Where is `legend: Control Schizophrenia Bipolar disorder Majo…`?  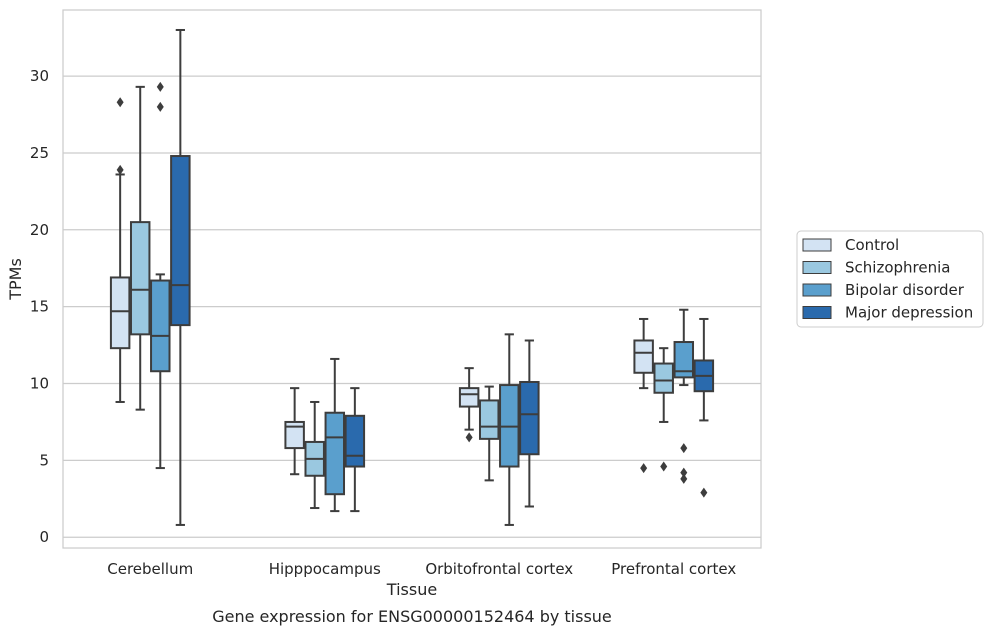 legend: Control Schizophrenia Bipolar disorder Majo… is located at coordinates (890, 279).